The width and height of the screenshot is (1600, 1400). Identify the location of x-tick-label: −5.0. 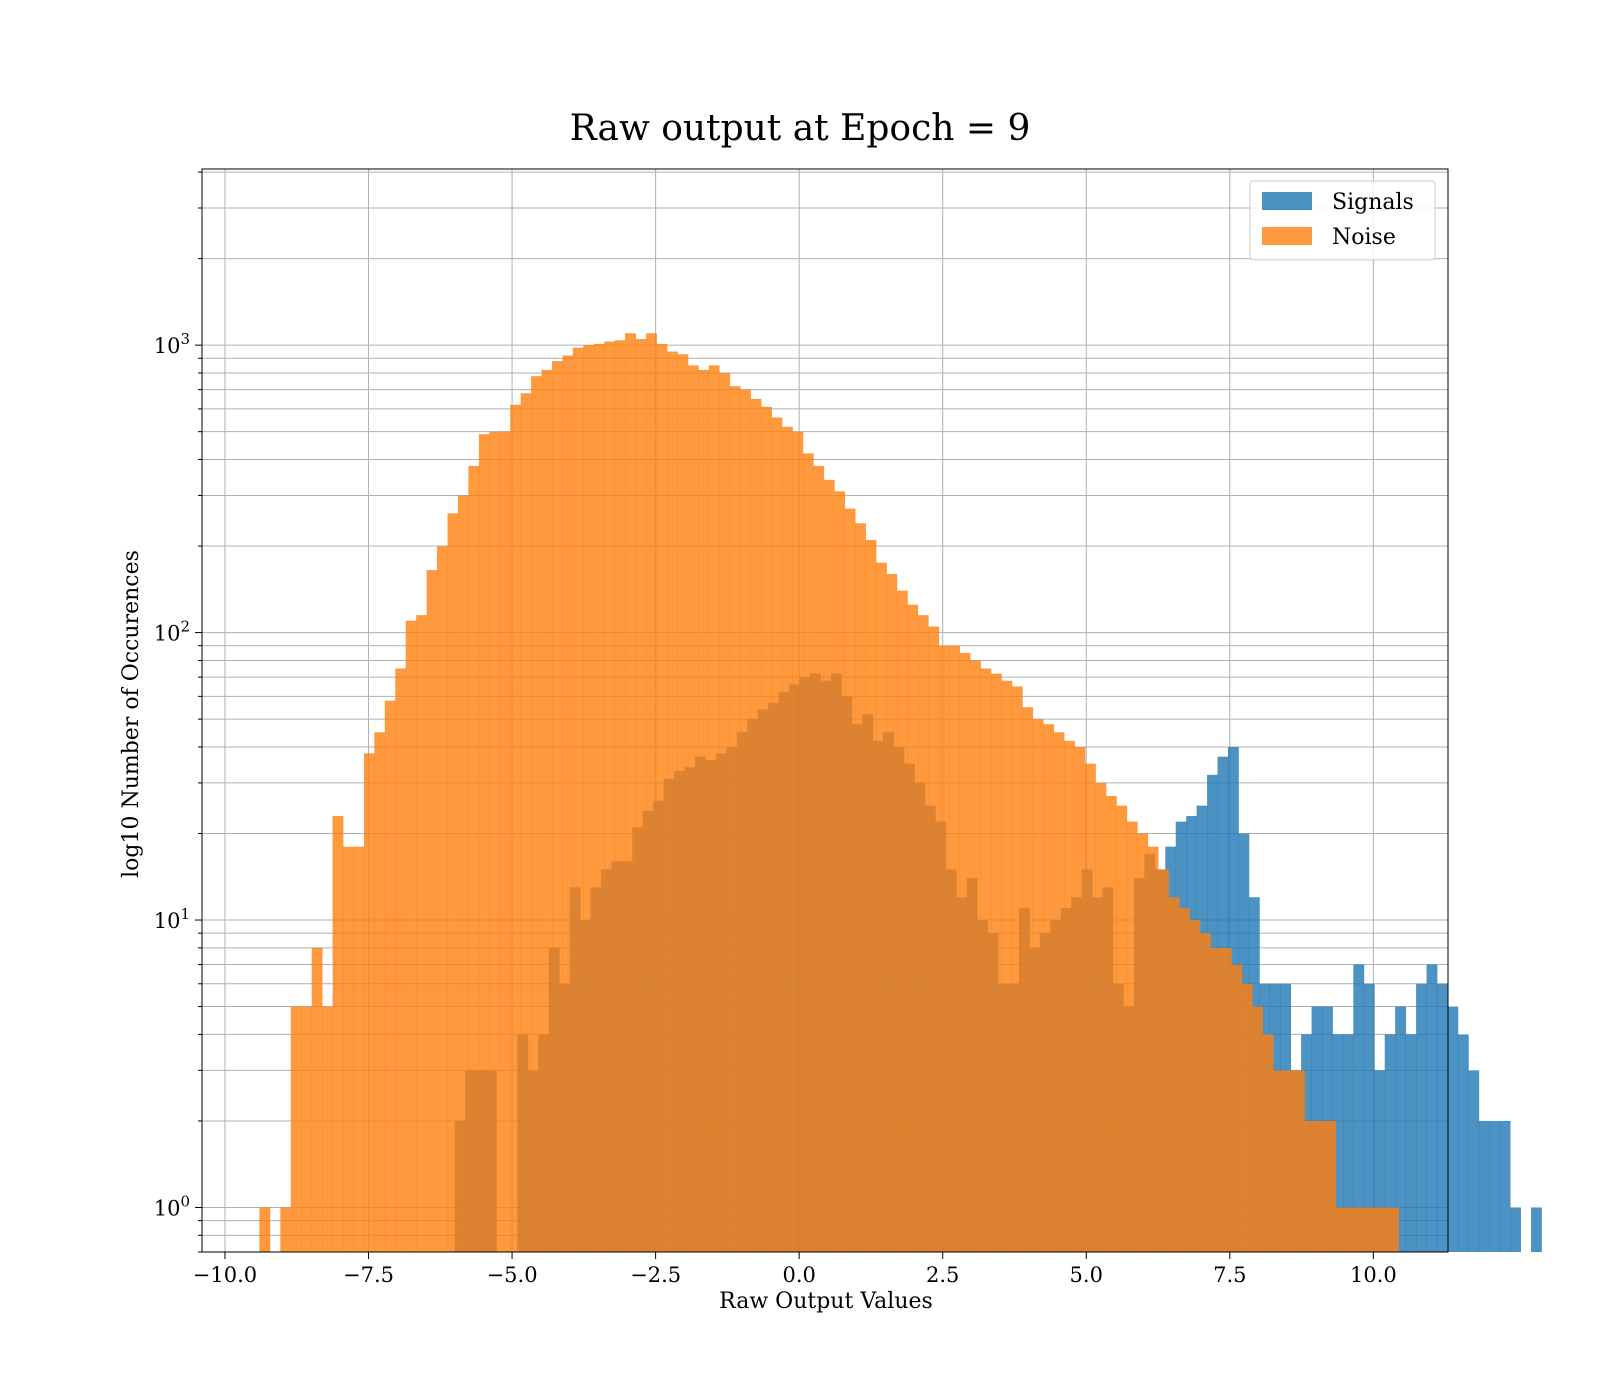
(512, 1275).